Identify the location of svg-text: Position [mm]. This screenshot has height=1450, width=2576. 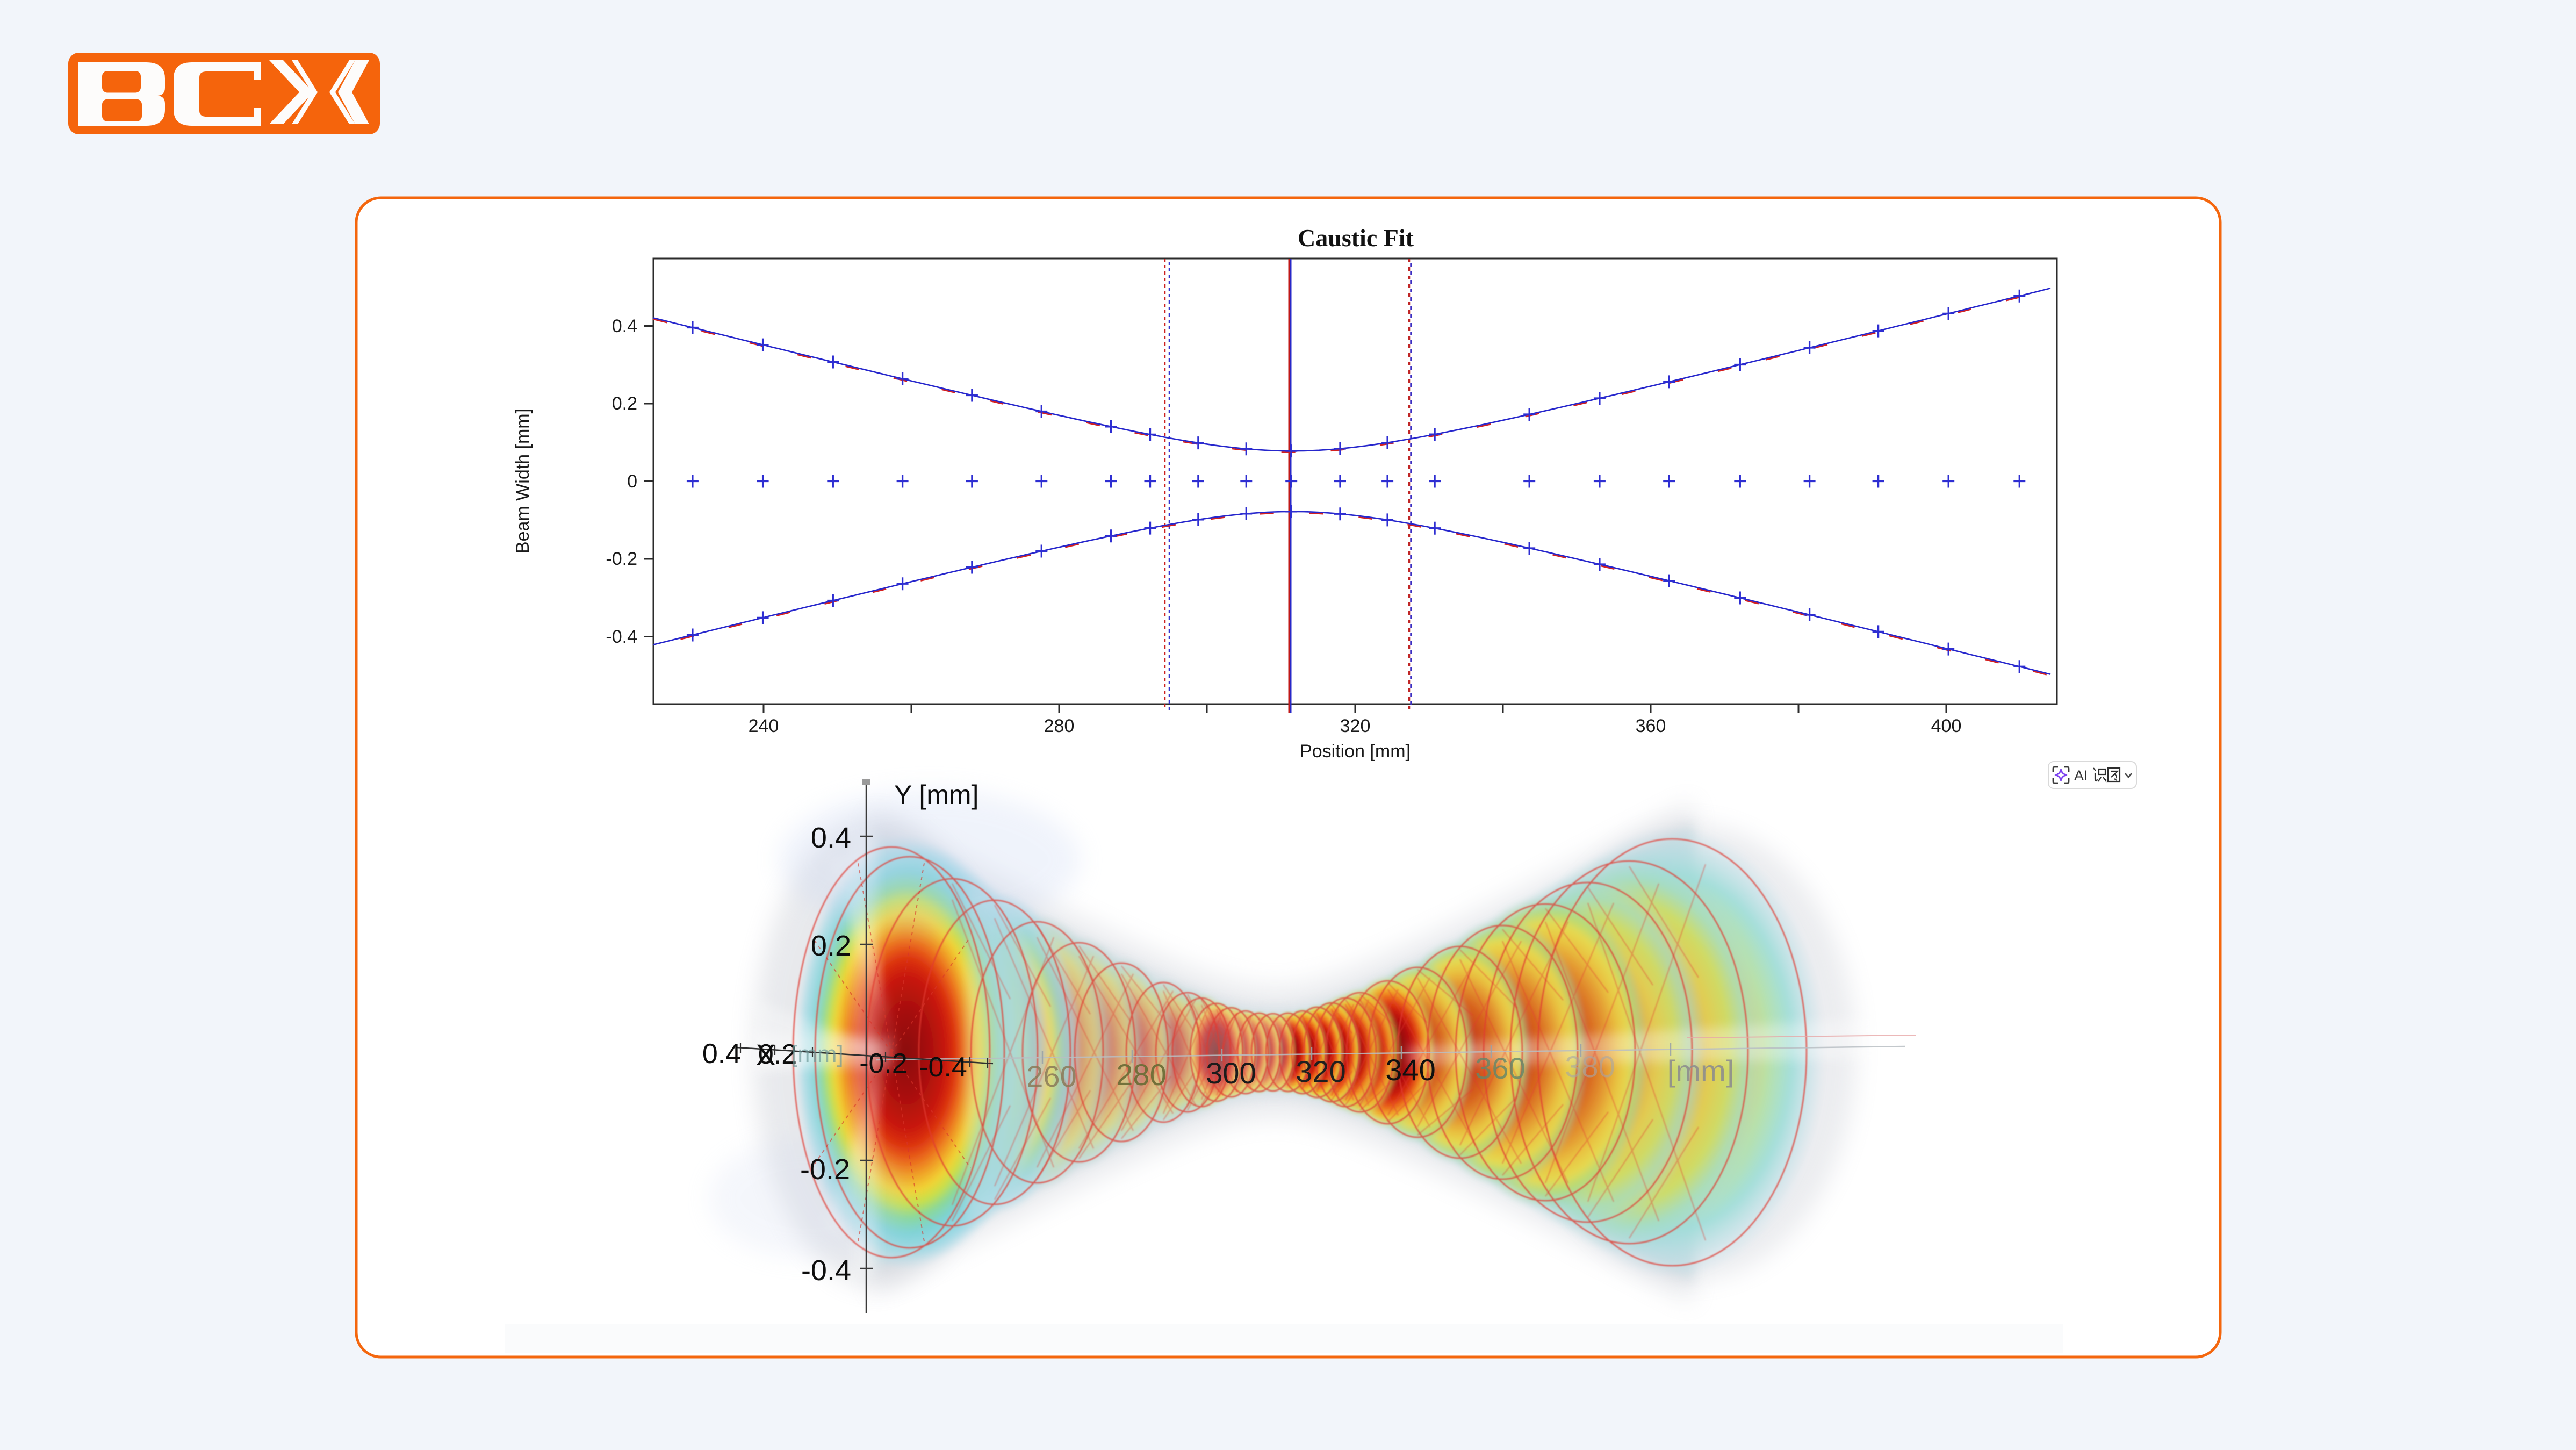
(1356, 751).